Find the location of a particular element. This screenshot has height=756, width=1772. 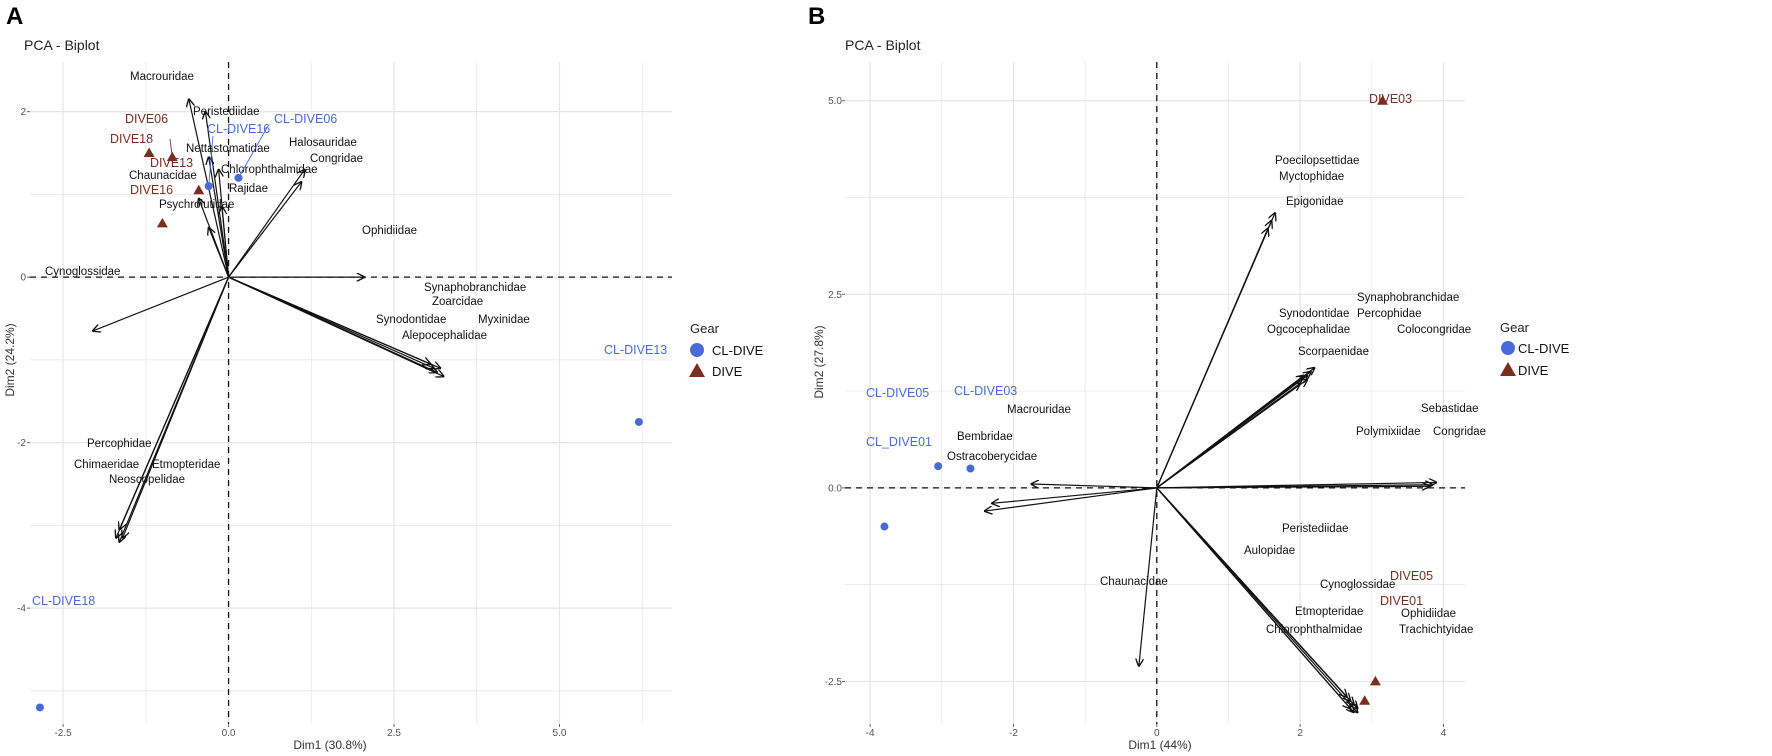

panel-a-point-label-dive18: DIVE18 is located at coordinates (131, 139).